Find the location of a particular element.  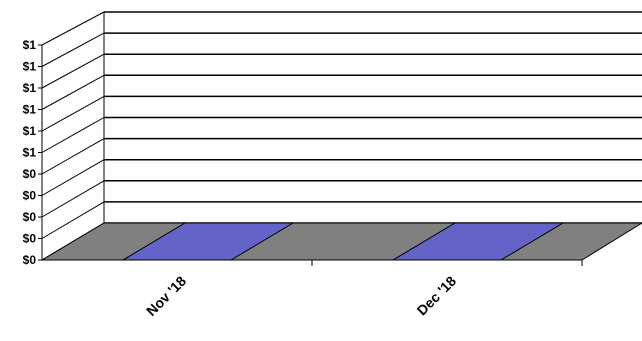

y-tick-labels: $0 $0 $0 $0 $0 $1 $1 $1 $1 $1 $1 is located at coordinates (30, 152).